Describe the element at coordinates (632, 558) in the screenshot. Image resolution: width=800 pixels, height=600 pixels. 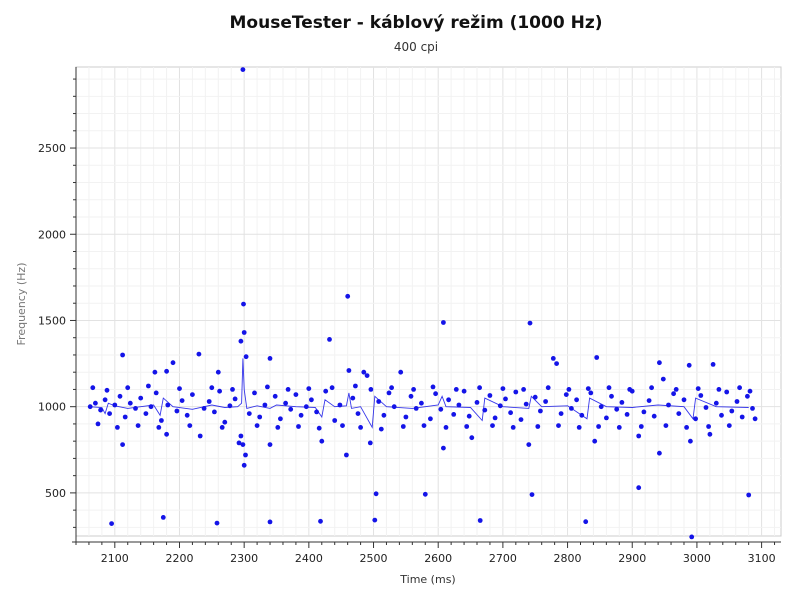
I see `x-tick-label: 2900` at that location.